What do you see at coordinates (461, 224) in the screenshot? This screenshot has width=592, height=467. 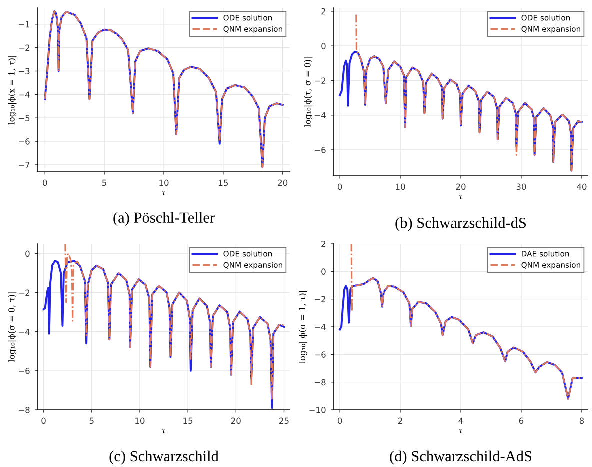 I see `text: (b) Schwarzschild-dS` at bounding box center [461, 224].